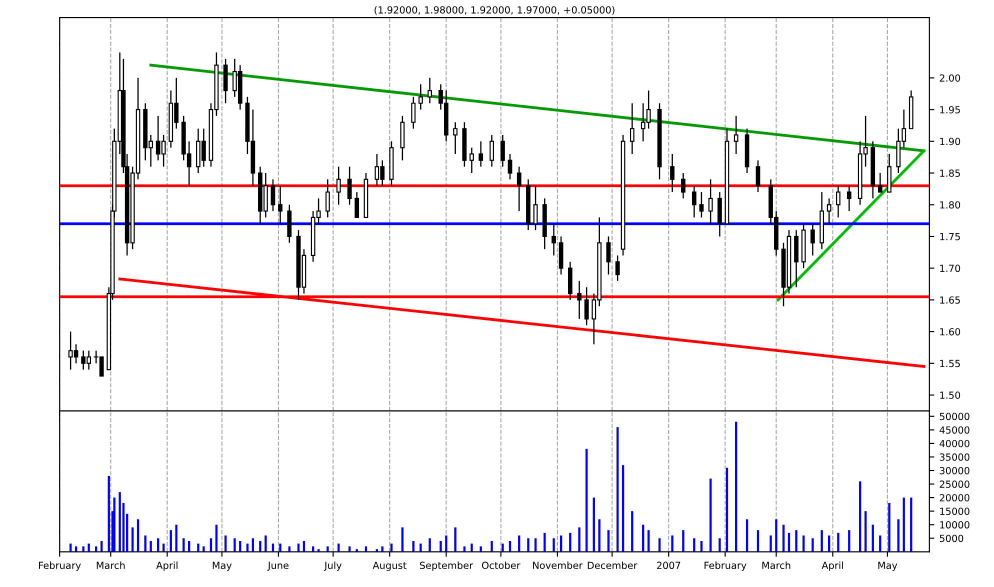  Describe the element at coordinates (955, 511) in the screenshot. I see `y-tick-label: 15000` at that location.